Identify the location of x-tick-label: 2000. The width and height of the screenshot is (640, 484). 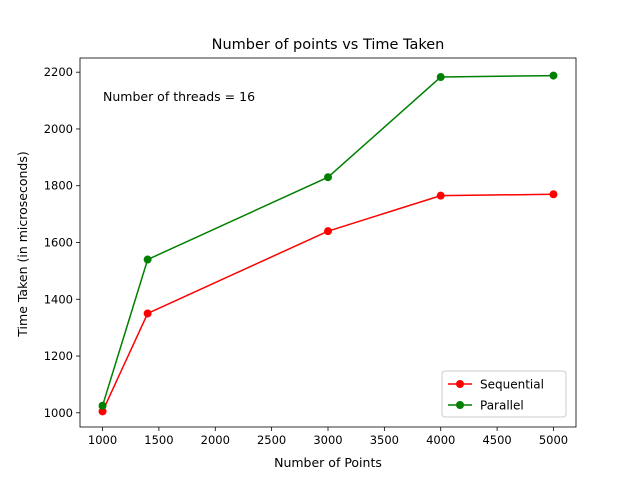
(215, 440).